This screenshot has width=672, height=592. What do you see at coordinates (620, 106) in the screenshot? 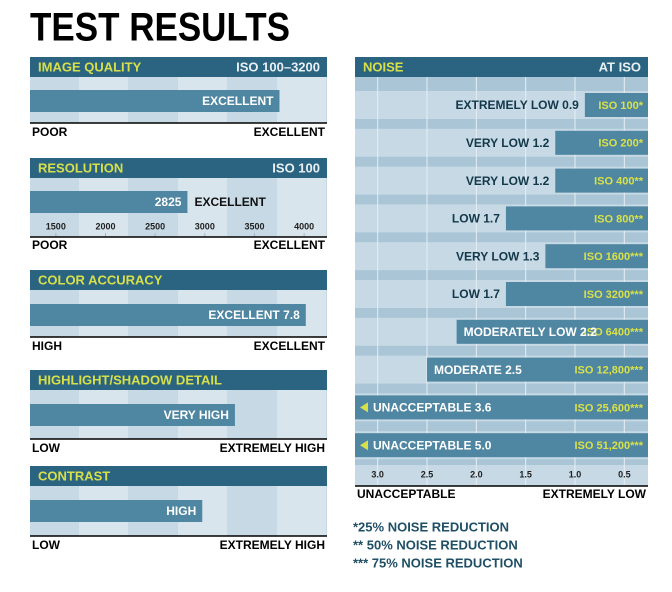
I see `category-label: ISO 100*` at bounding box center [620, 106].